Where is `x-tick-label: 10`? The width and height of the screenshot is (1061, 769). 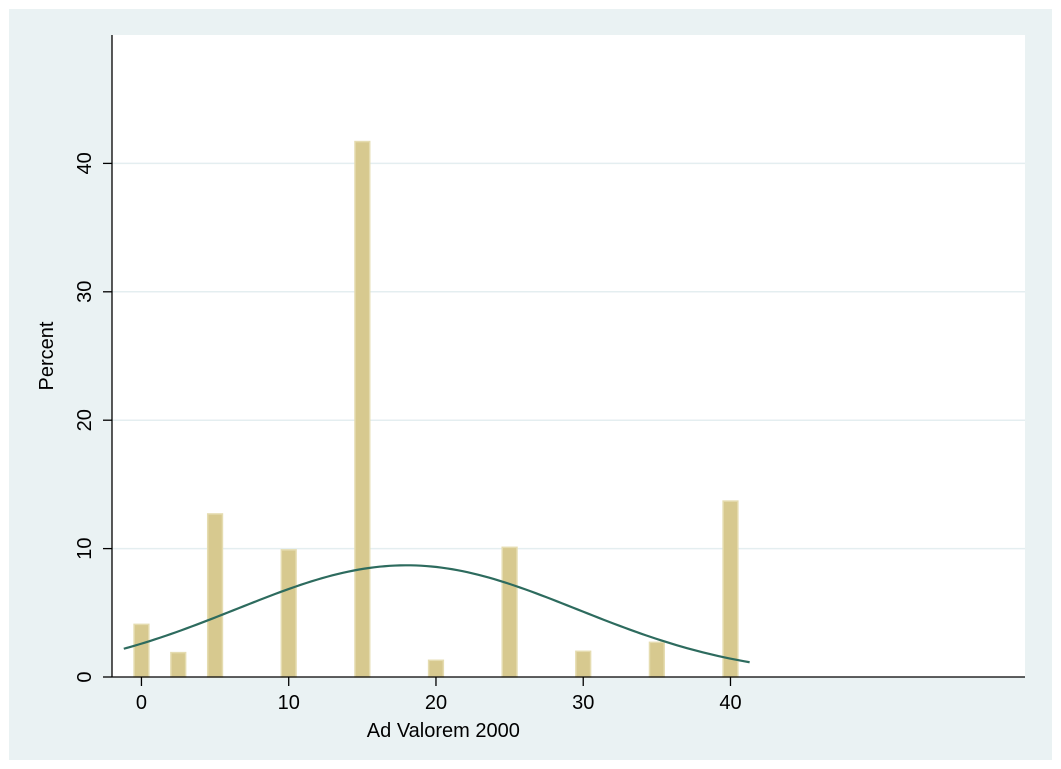 x-tick-label: 10 is located at coordinates (289, 703).